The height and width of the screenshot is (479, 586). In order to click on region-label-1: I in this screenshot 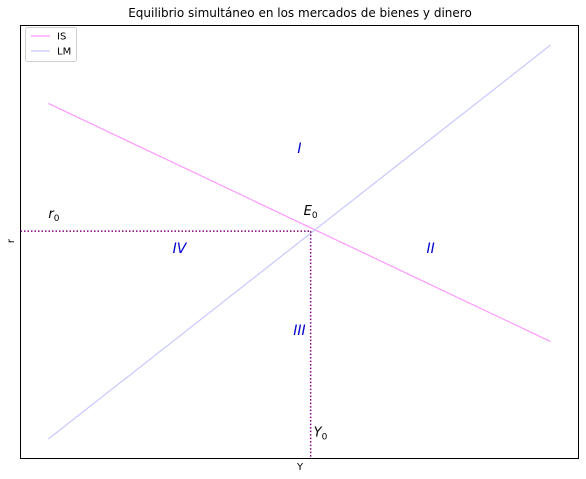, I will do `click(299, 149)`.